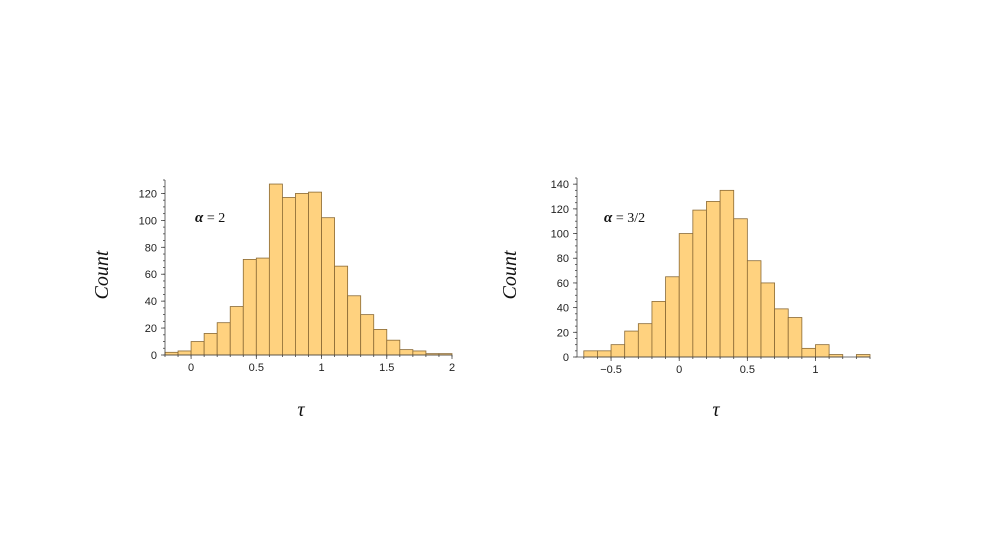  I want to click on alpha-annotation: α = 2, so click(210, 218).